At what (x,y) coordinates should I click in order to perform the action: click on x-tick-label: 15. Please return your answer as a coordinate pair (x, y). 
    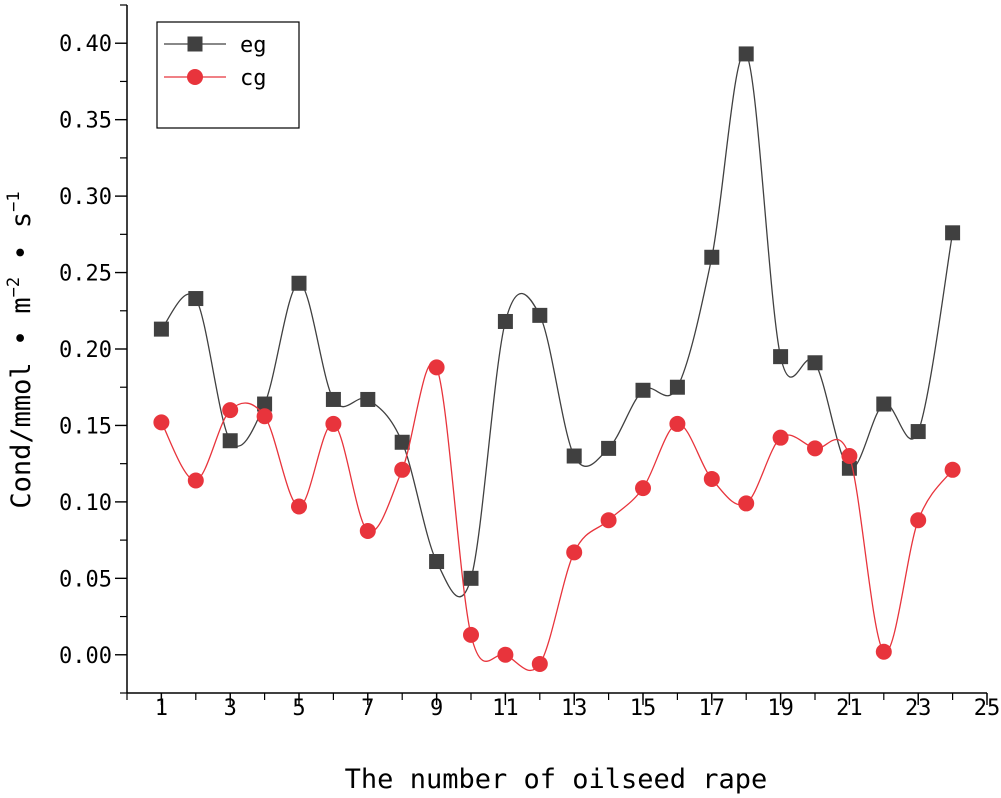
    Looking at the image, I should click on (643, 708).